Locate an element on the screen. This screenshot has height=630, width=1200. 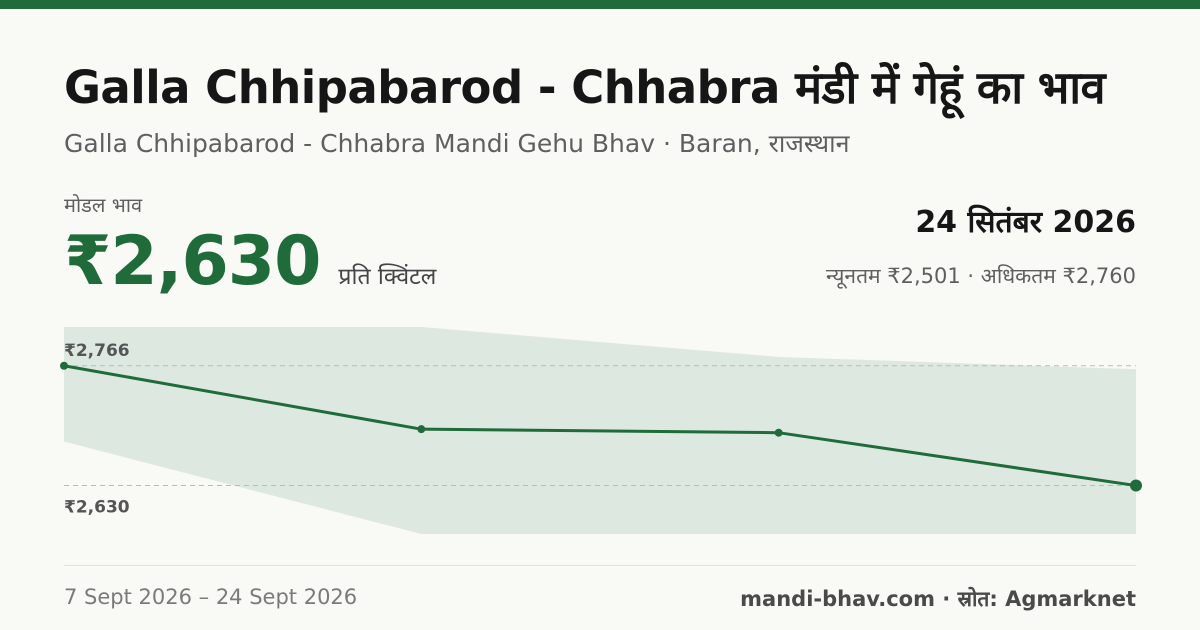
footer-date-range: 7 Sept 2026 – 24 Sept 2026 is located at coordinates (211, 597).